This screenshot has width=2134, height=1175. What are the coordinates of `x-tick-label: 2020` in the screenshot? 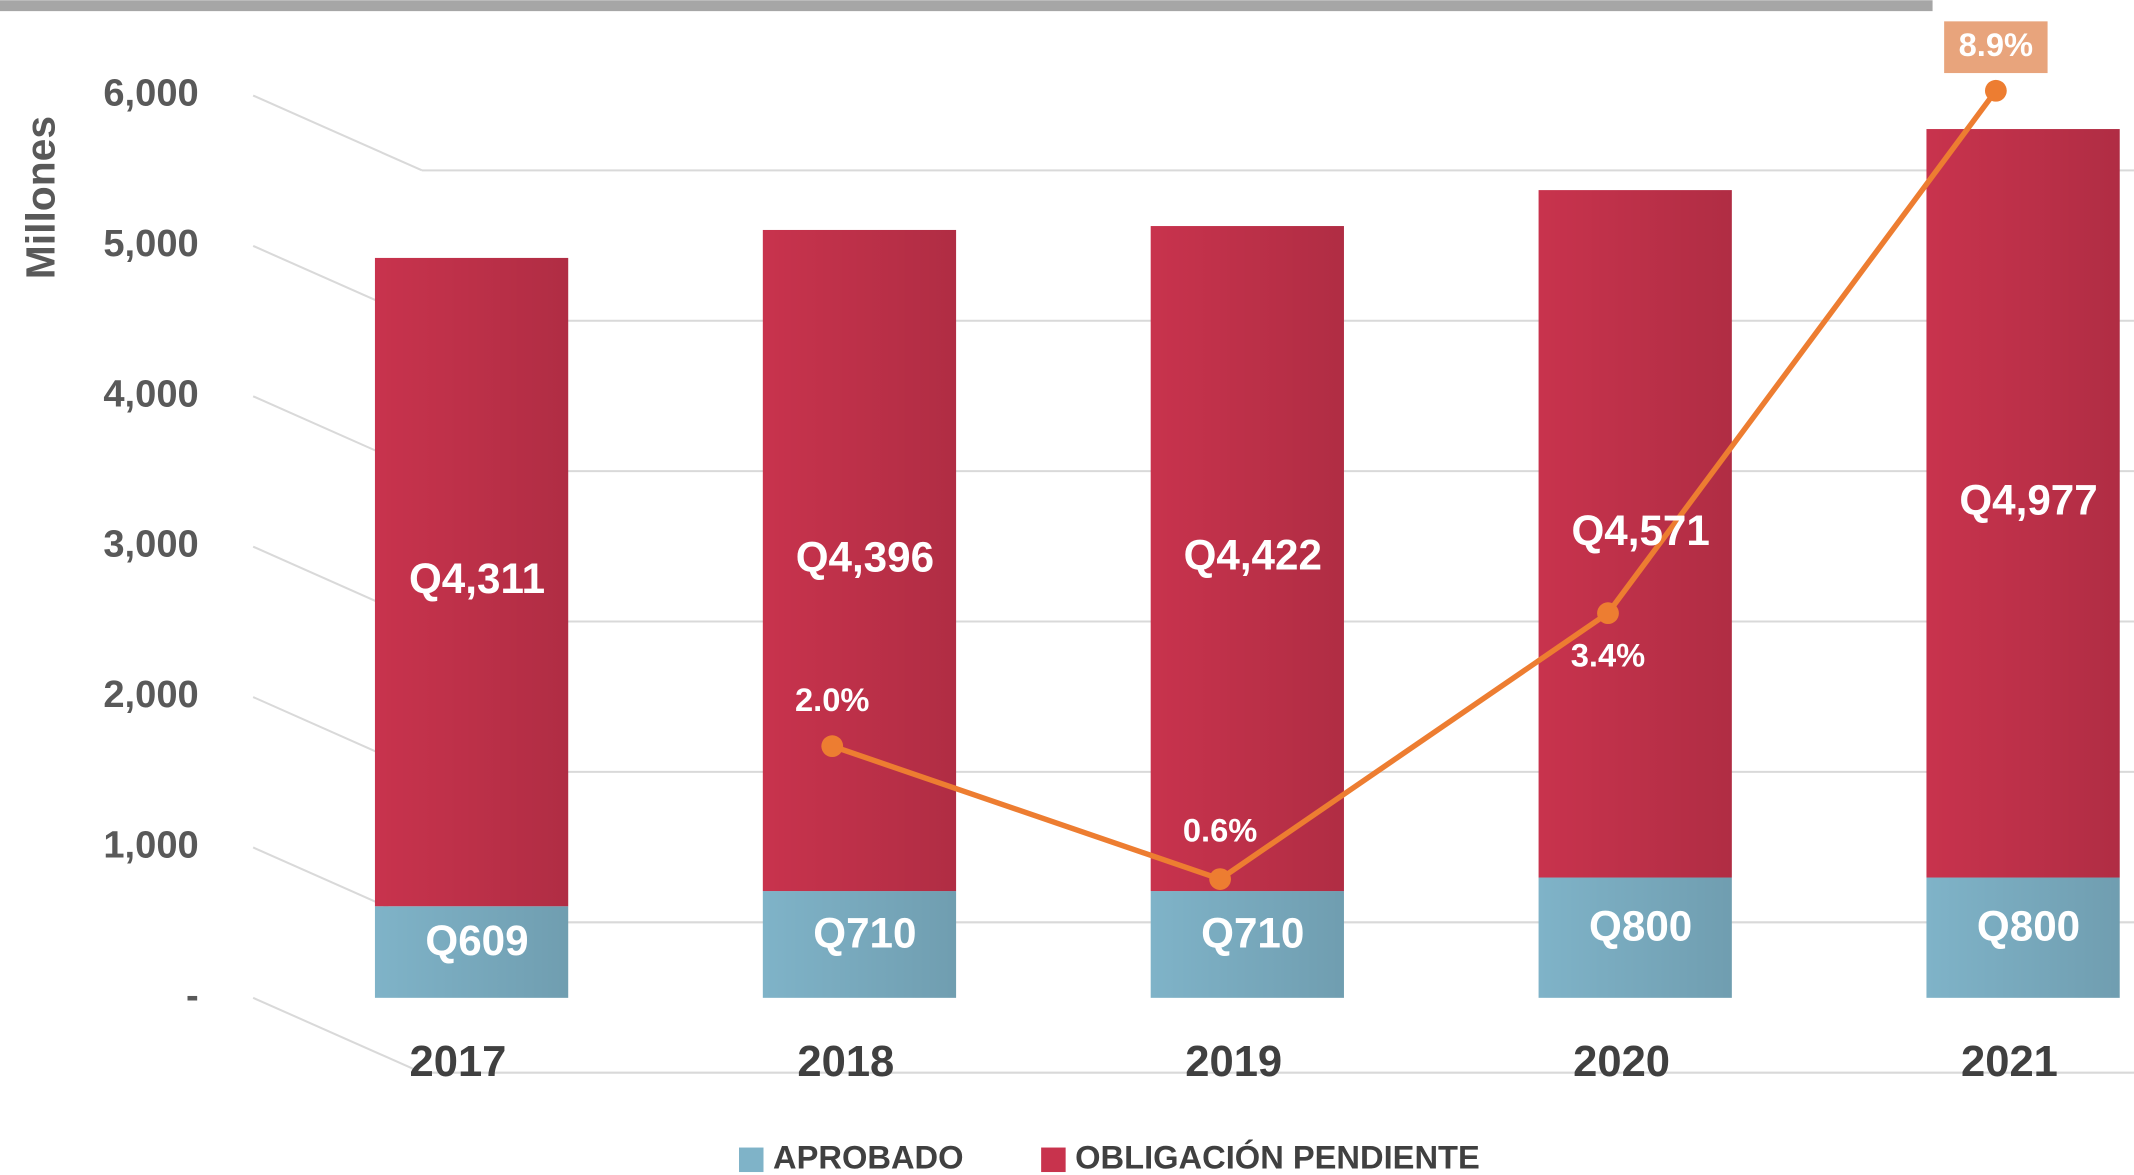 It's located at (1621, 1062).